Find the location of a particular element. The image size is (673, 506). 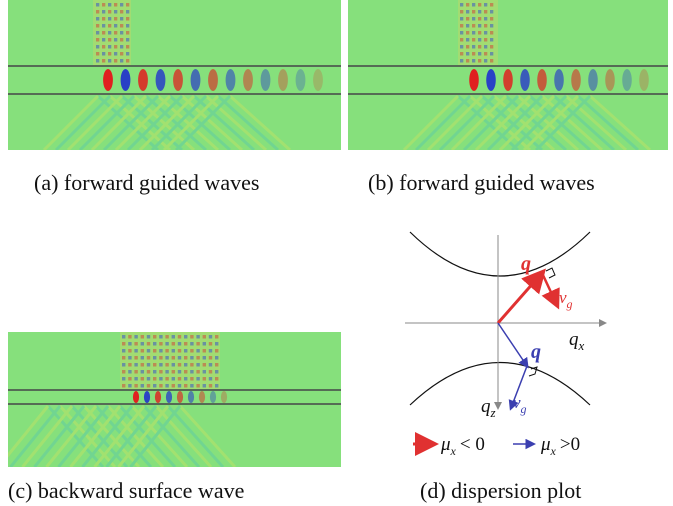

legend-blue-text: μx >0 is located at coordinates (560, 446).